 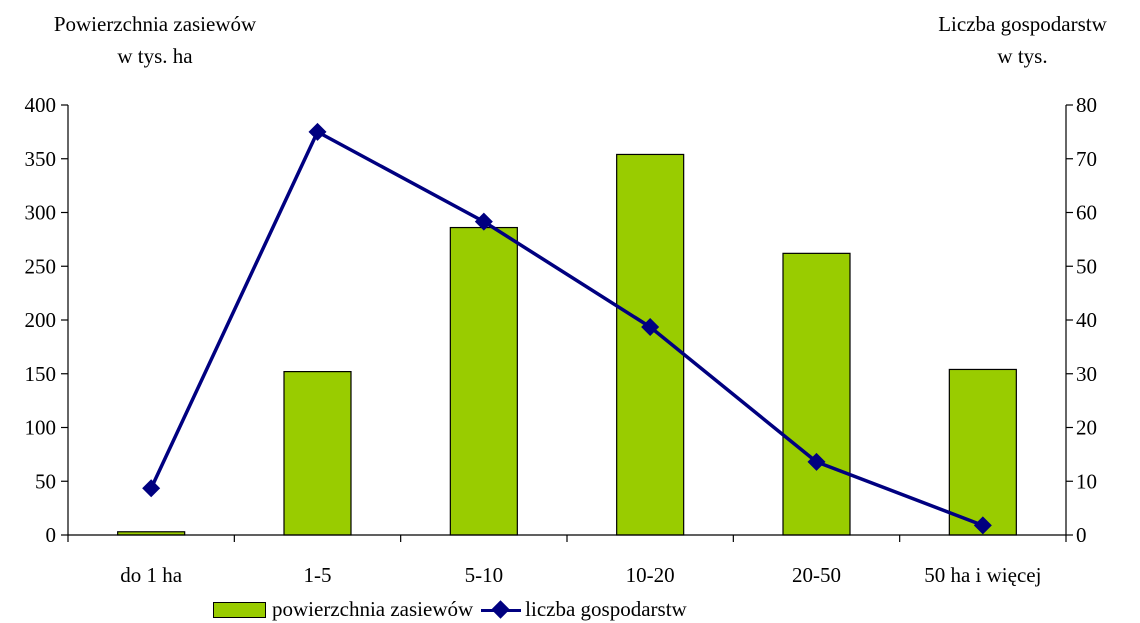 What do you see at coordinates (501, 609) in the screenshot?
I see `legend-line-swatch` at bounding box center [501, 609].